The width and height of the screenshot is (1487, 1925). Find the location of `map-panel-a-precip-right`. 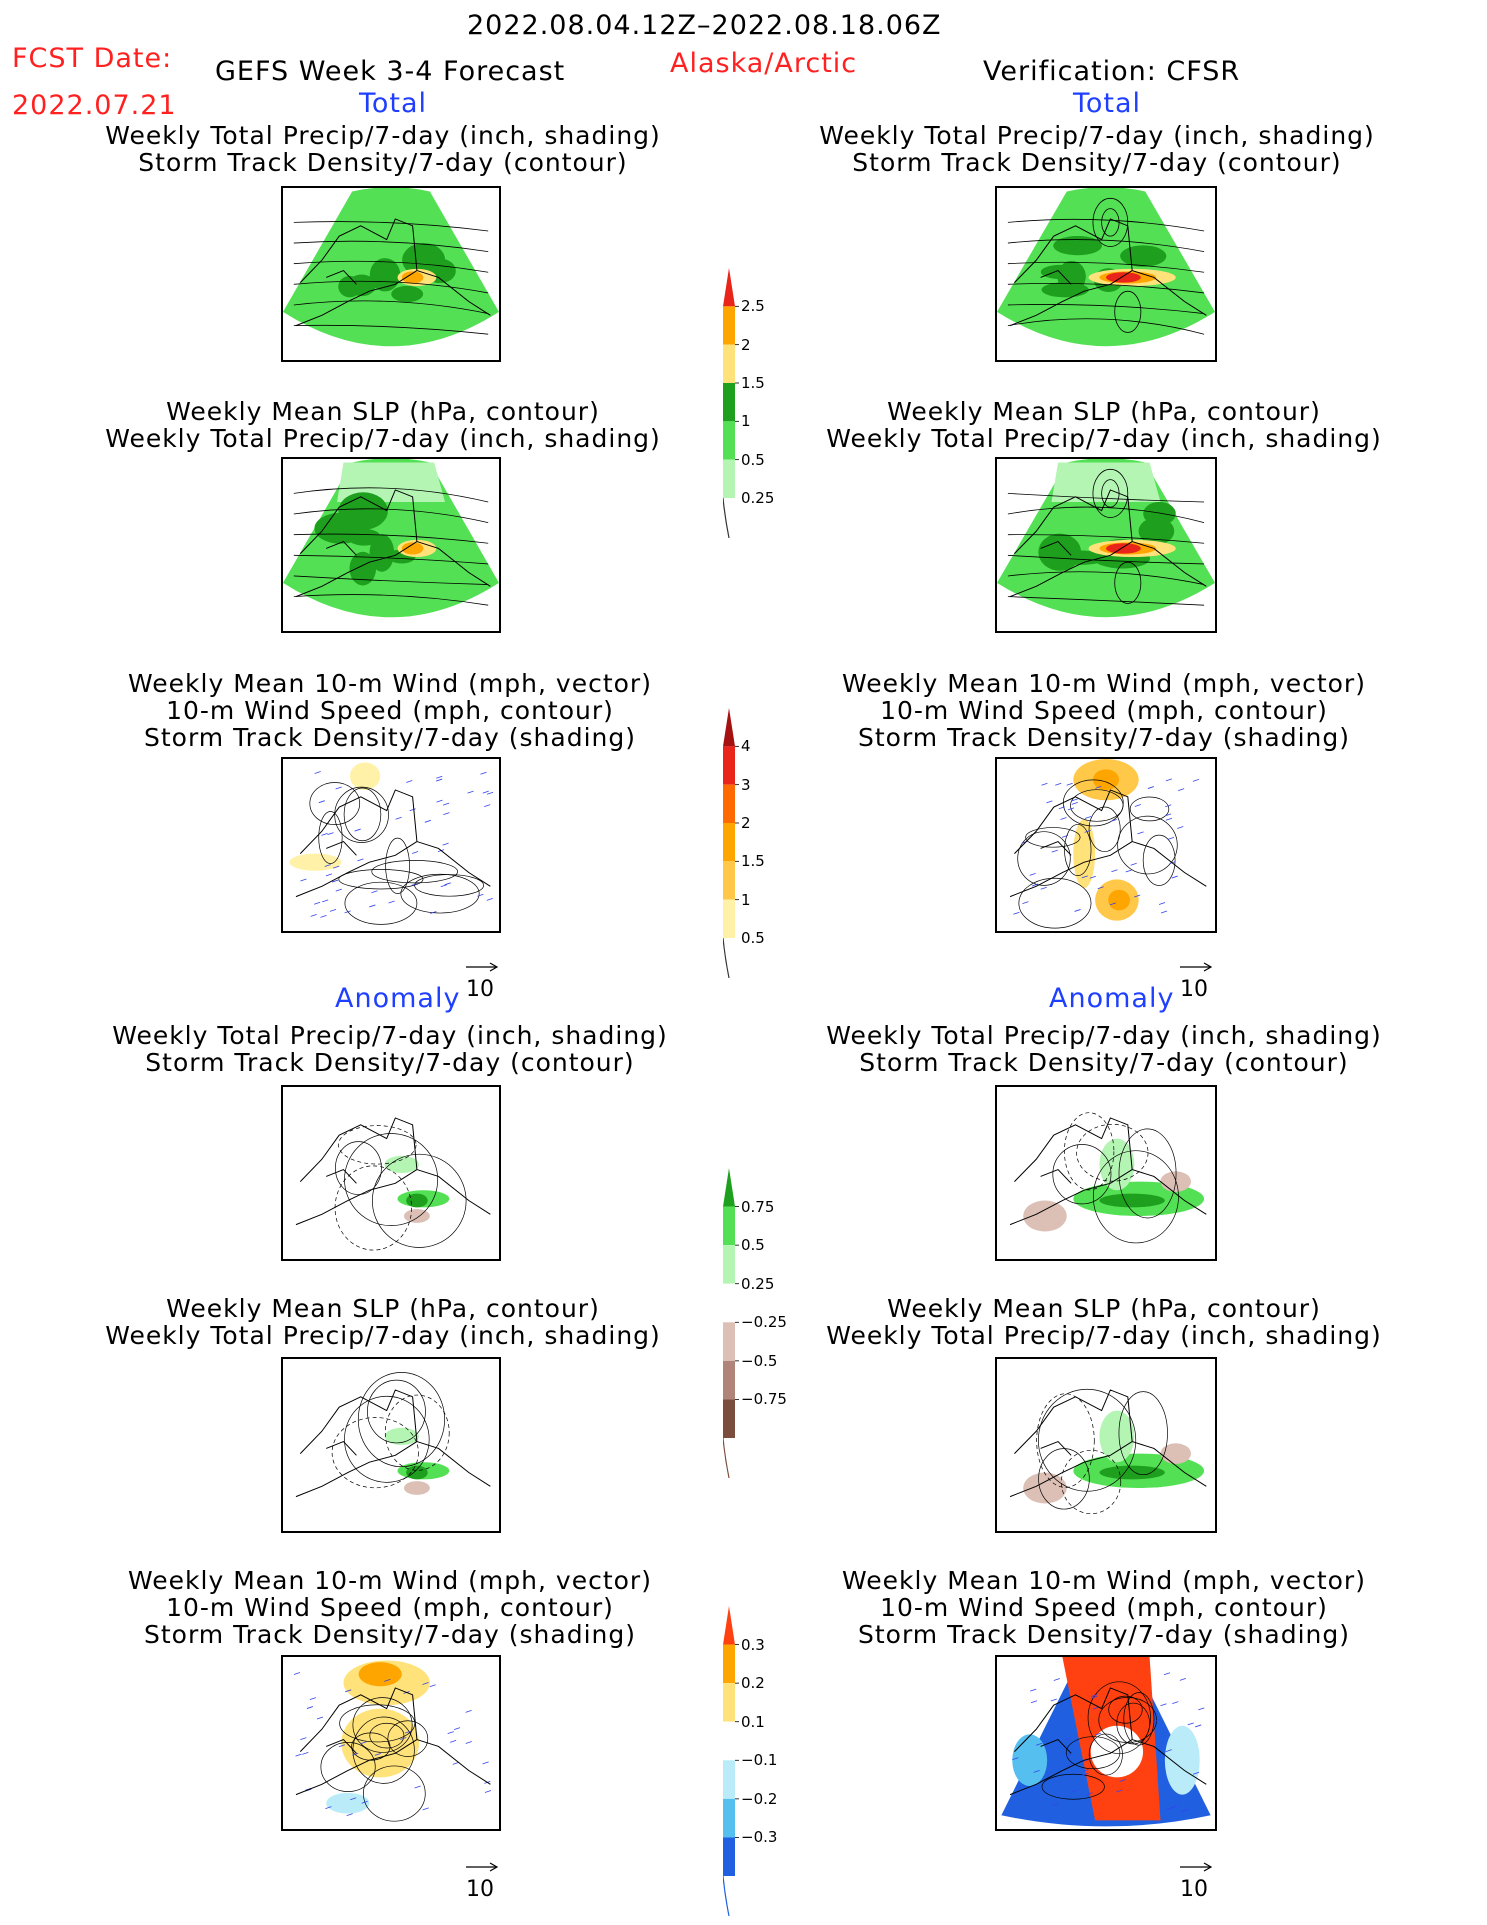

map-panel-a-precip-right is located at coordinates (1106, 1173).